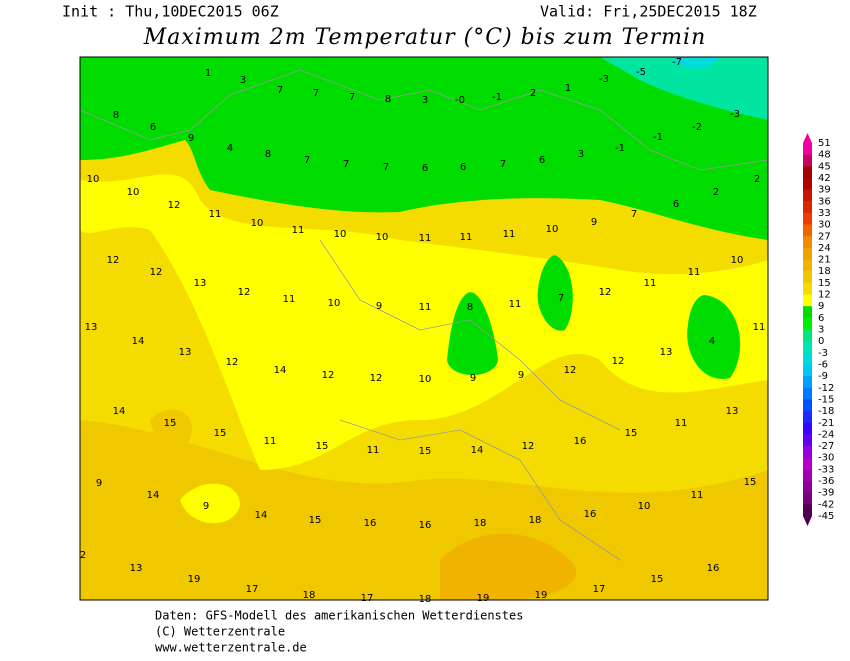 The width and height of the screenshot is (850, 661). I want to click on colorbar-label: -39, so click(826, 493).